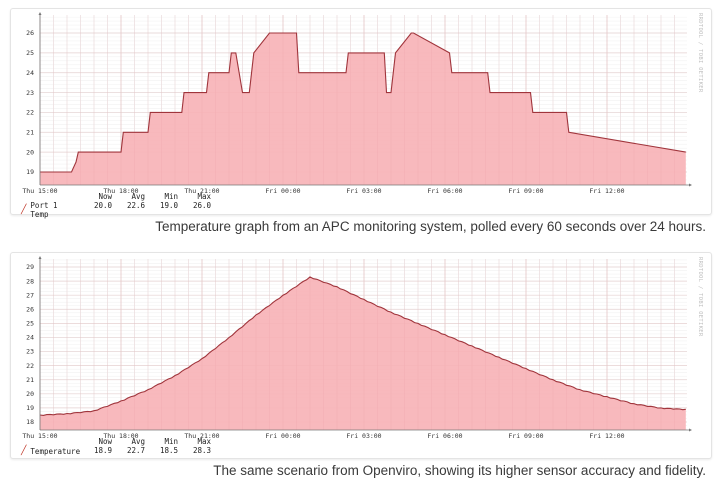 The width and height of the screenshot is (720, 483). What do you see at coordinates (135, 205) in the screenshot?
I see `legend-avg: 22.6` at bounding box center [135, 205].